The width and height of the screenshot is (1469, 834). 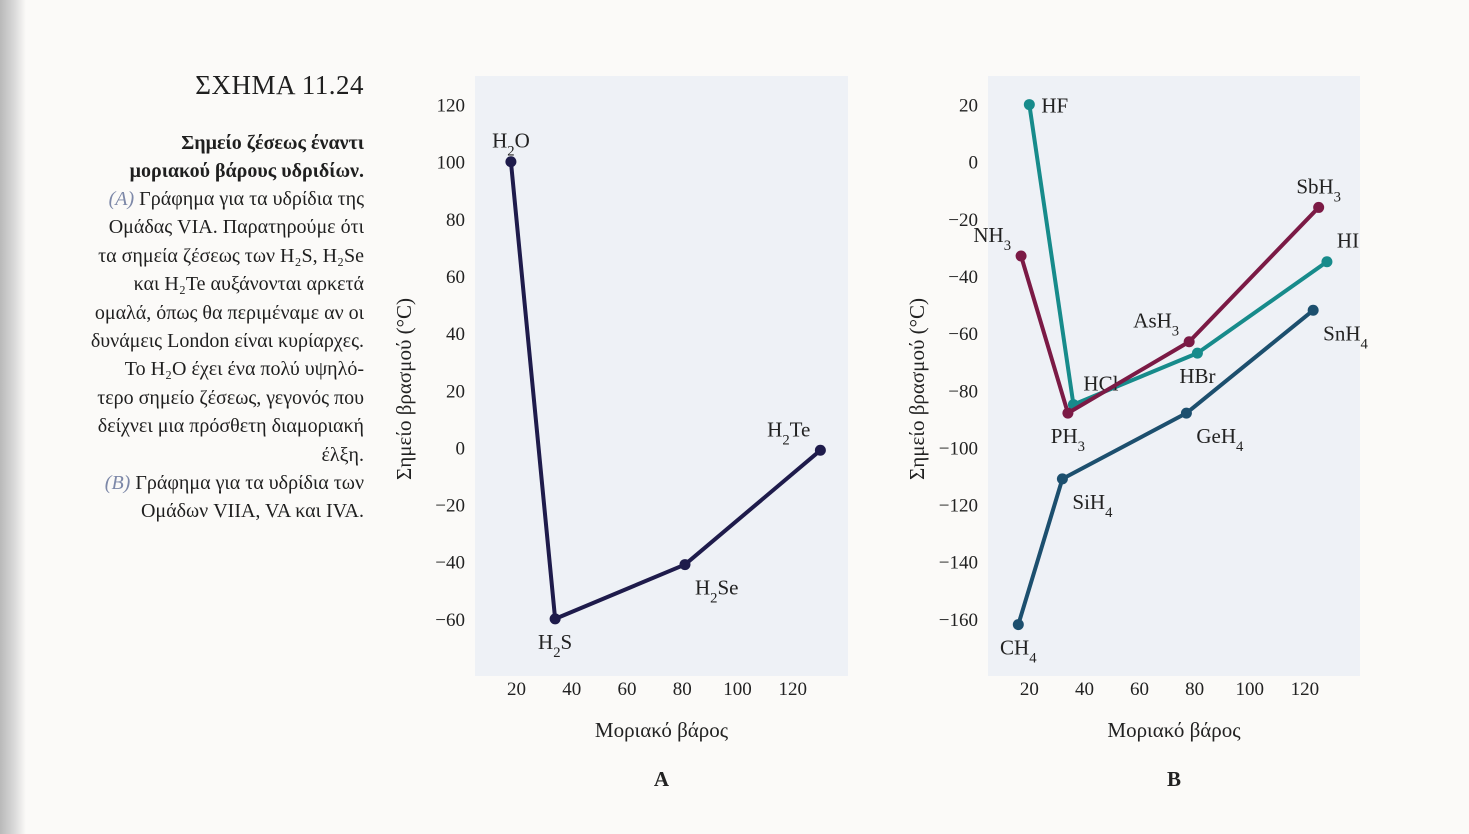 I want to click on caption-b-line: (B) Γράφημα για τα υδρίδια των, so click(x=187, y=483).